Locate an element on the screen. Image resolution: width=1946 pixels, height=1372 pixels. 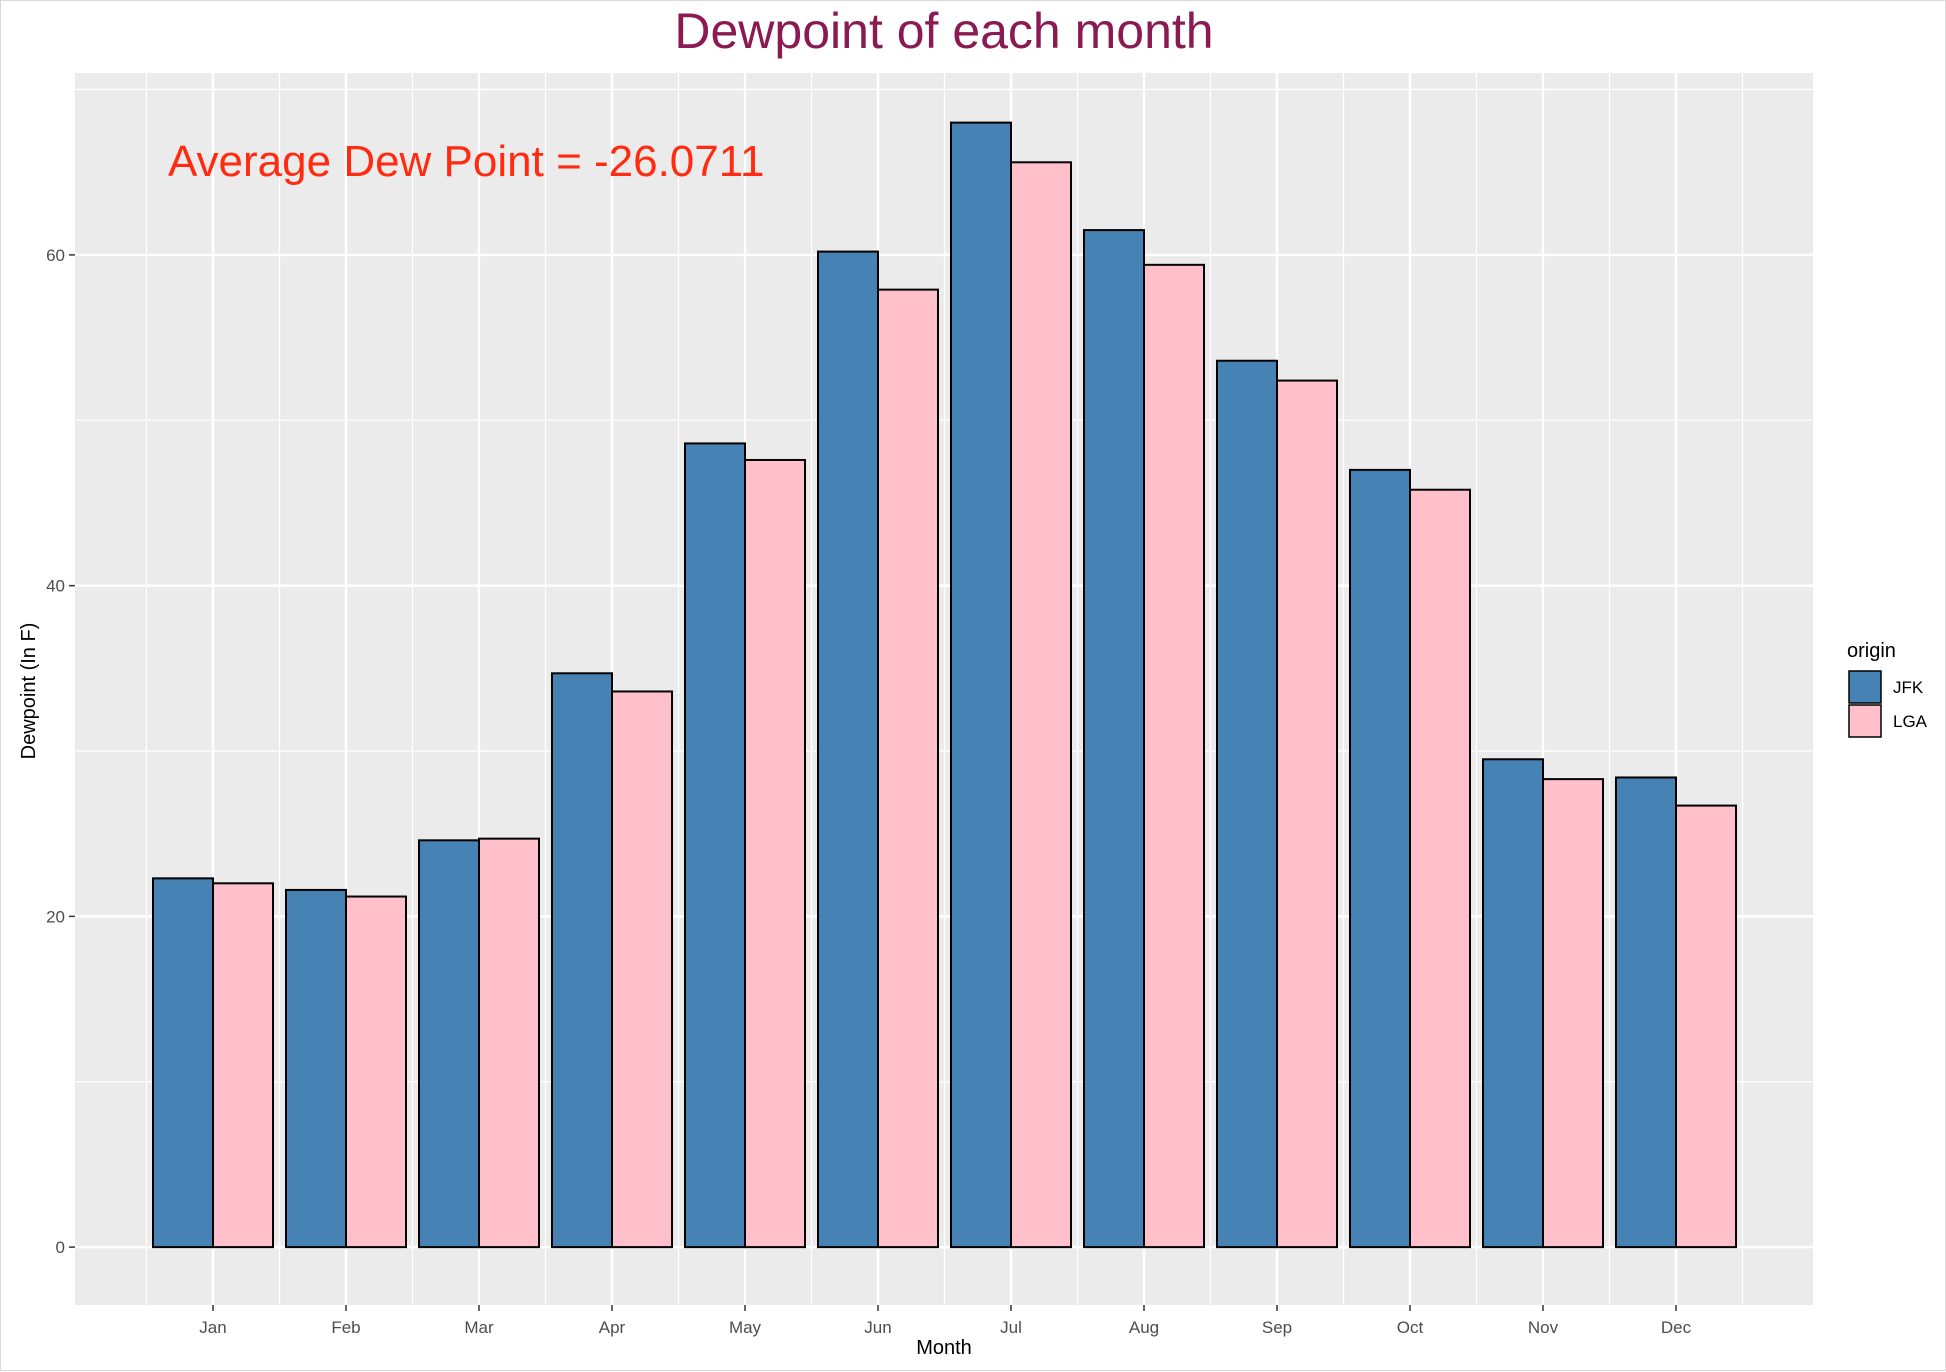
bar-jfk-jul is located at coordinates (981, 685).